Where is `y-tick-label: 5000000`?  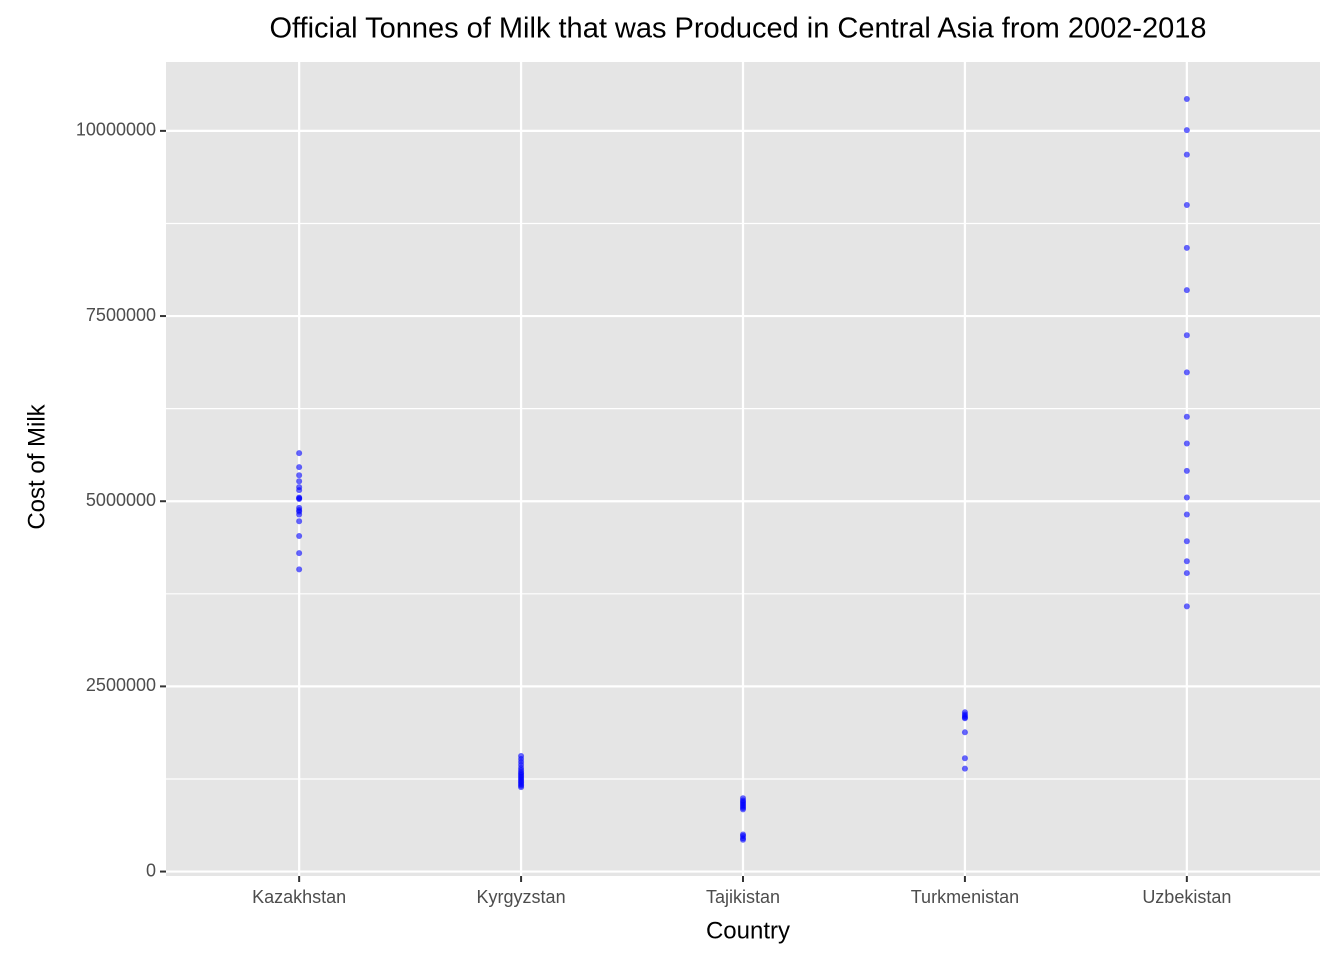 y-tick-label: 5000000 is located at coordinates (121, 500).